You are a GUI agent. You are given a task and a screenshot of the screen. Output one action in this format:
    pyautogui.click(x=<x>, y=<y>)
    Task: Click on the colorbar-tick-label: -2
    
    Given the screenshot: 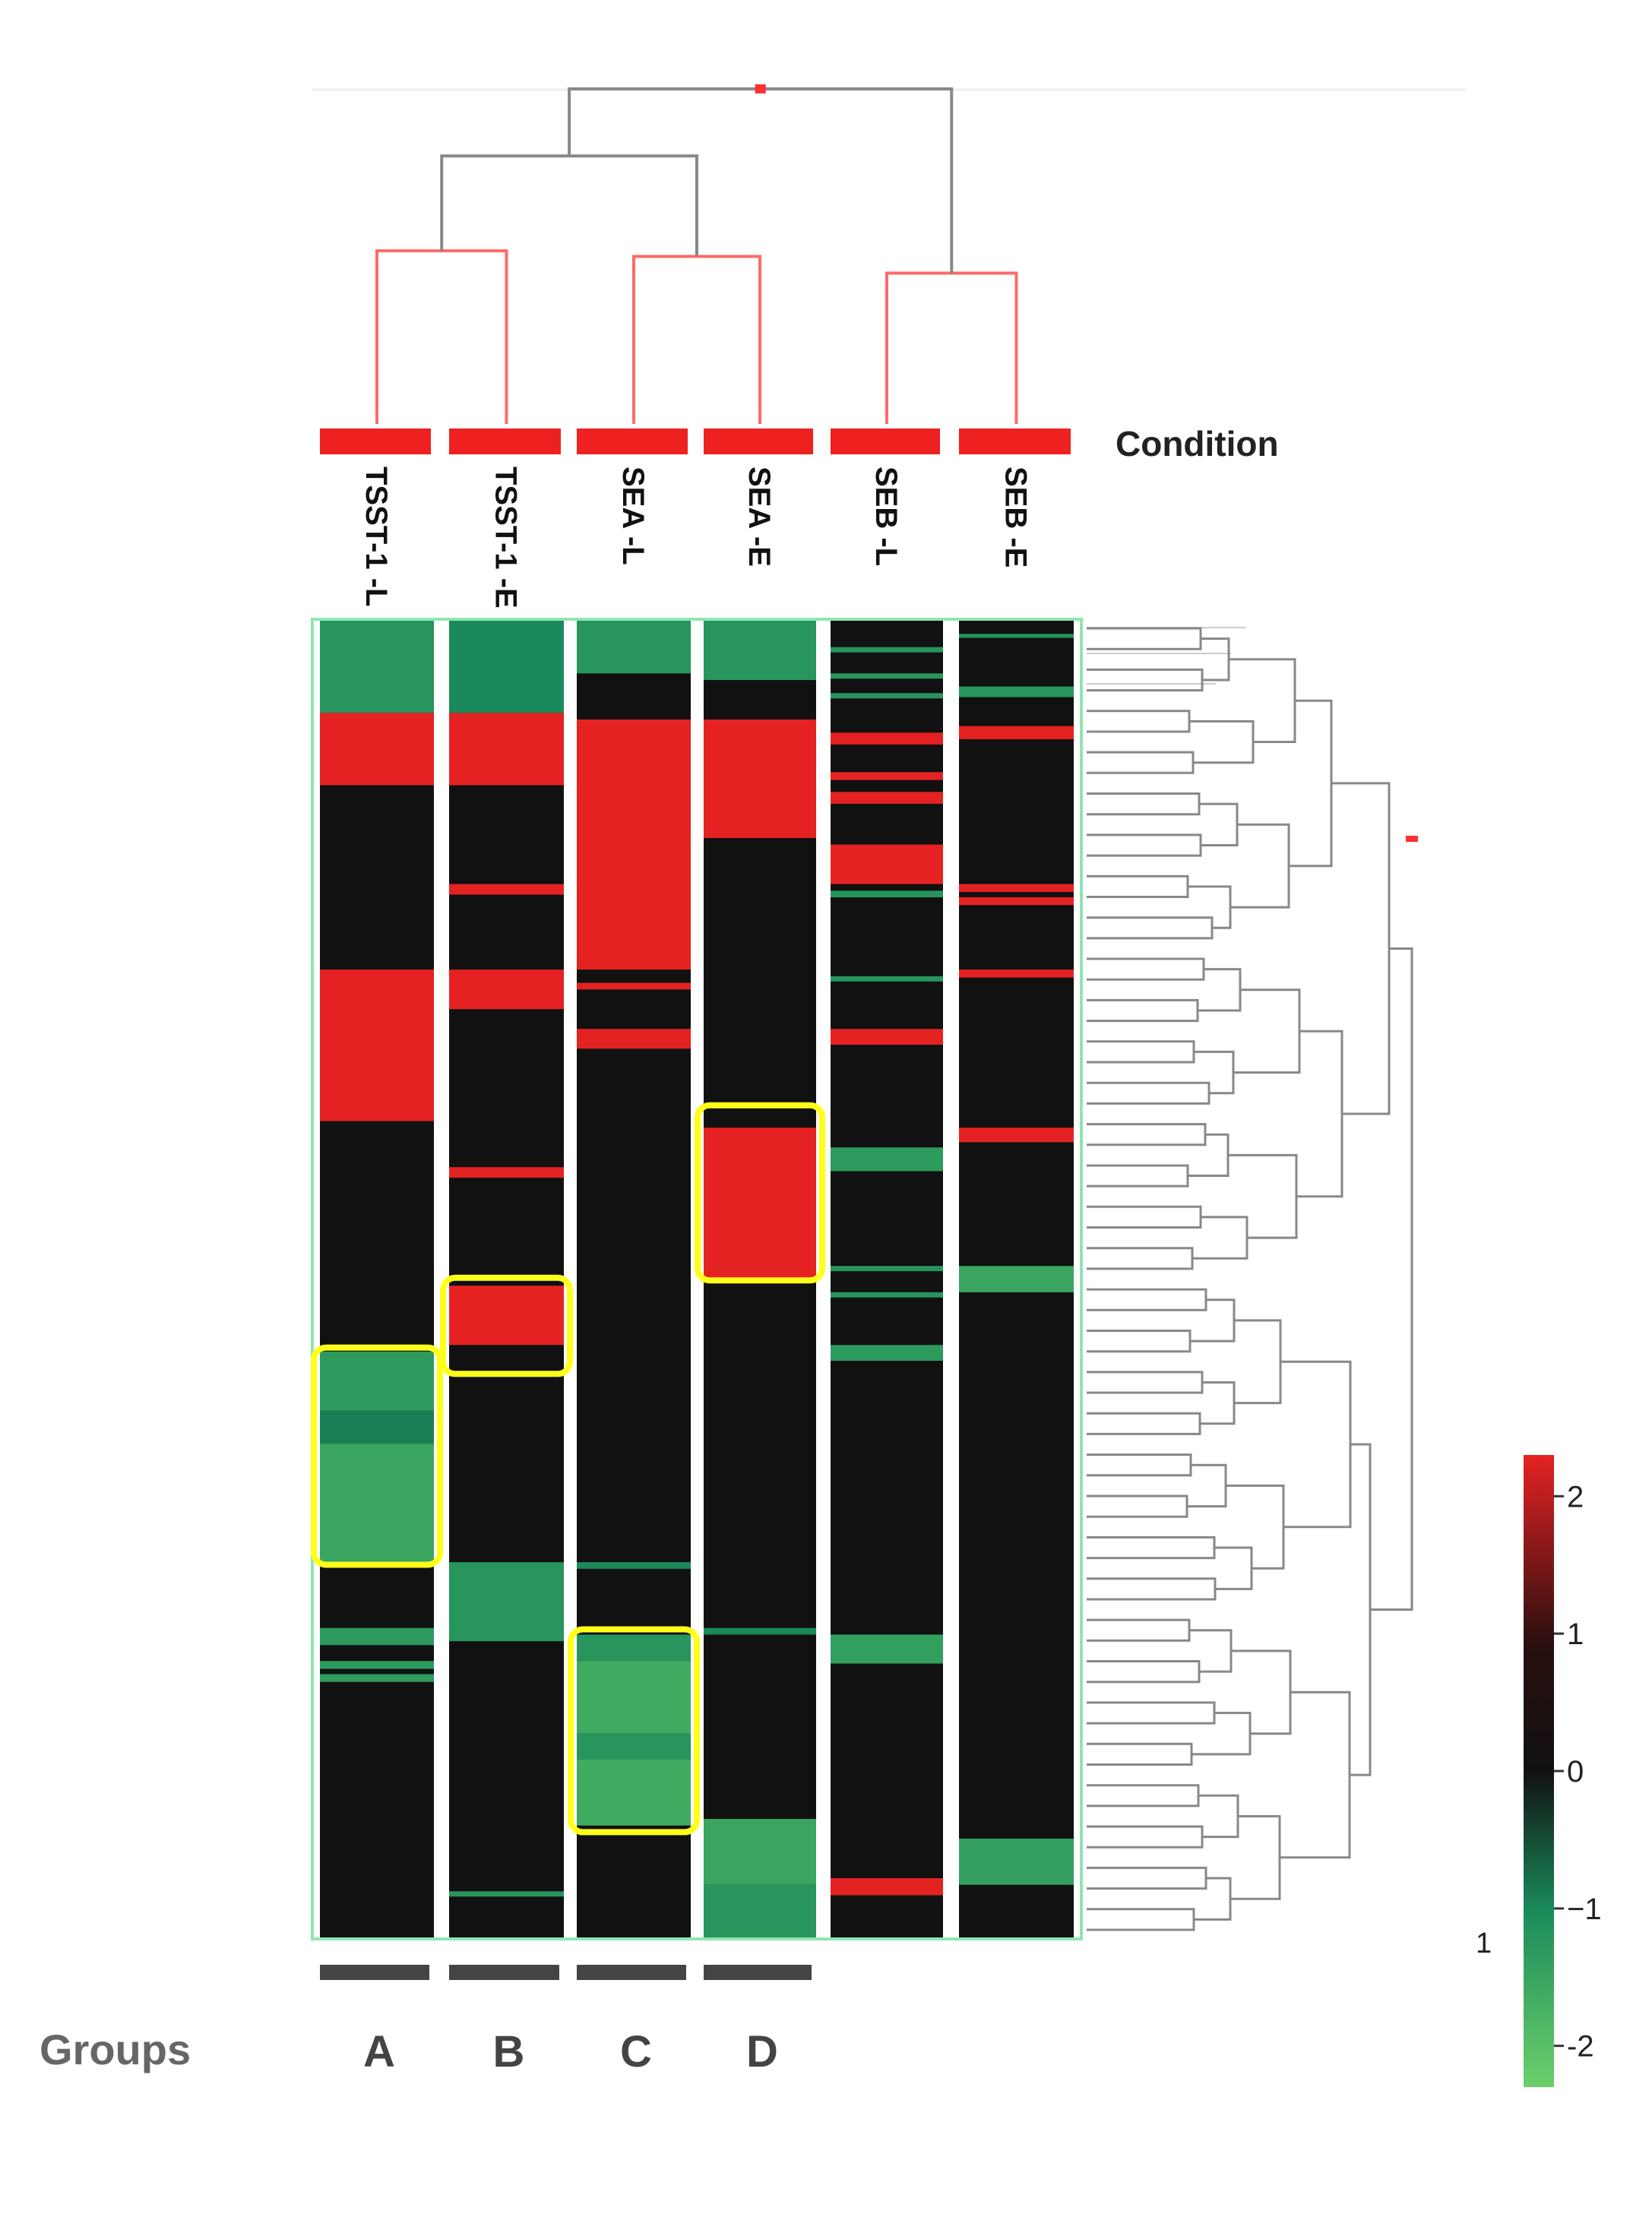 What is the action you would take?
    pyautogui.click(x=1580, y=2047)
    